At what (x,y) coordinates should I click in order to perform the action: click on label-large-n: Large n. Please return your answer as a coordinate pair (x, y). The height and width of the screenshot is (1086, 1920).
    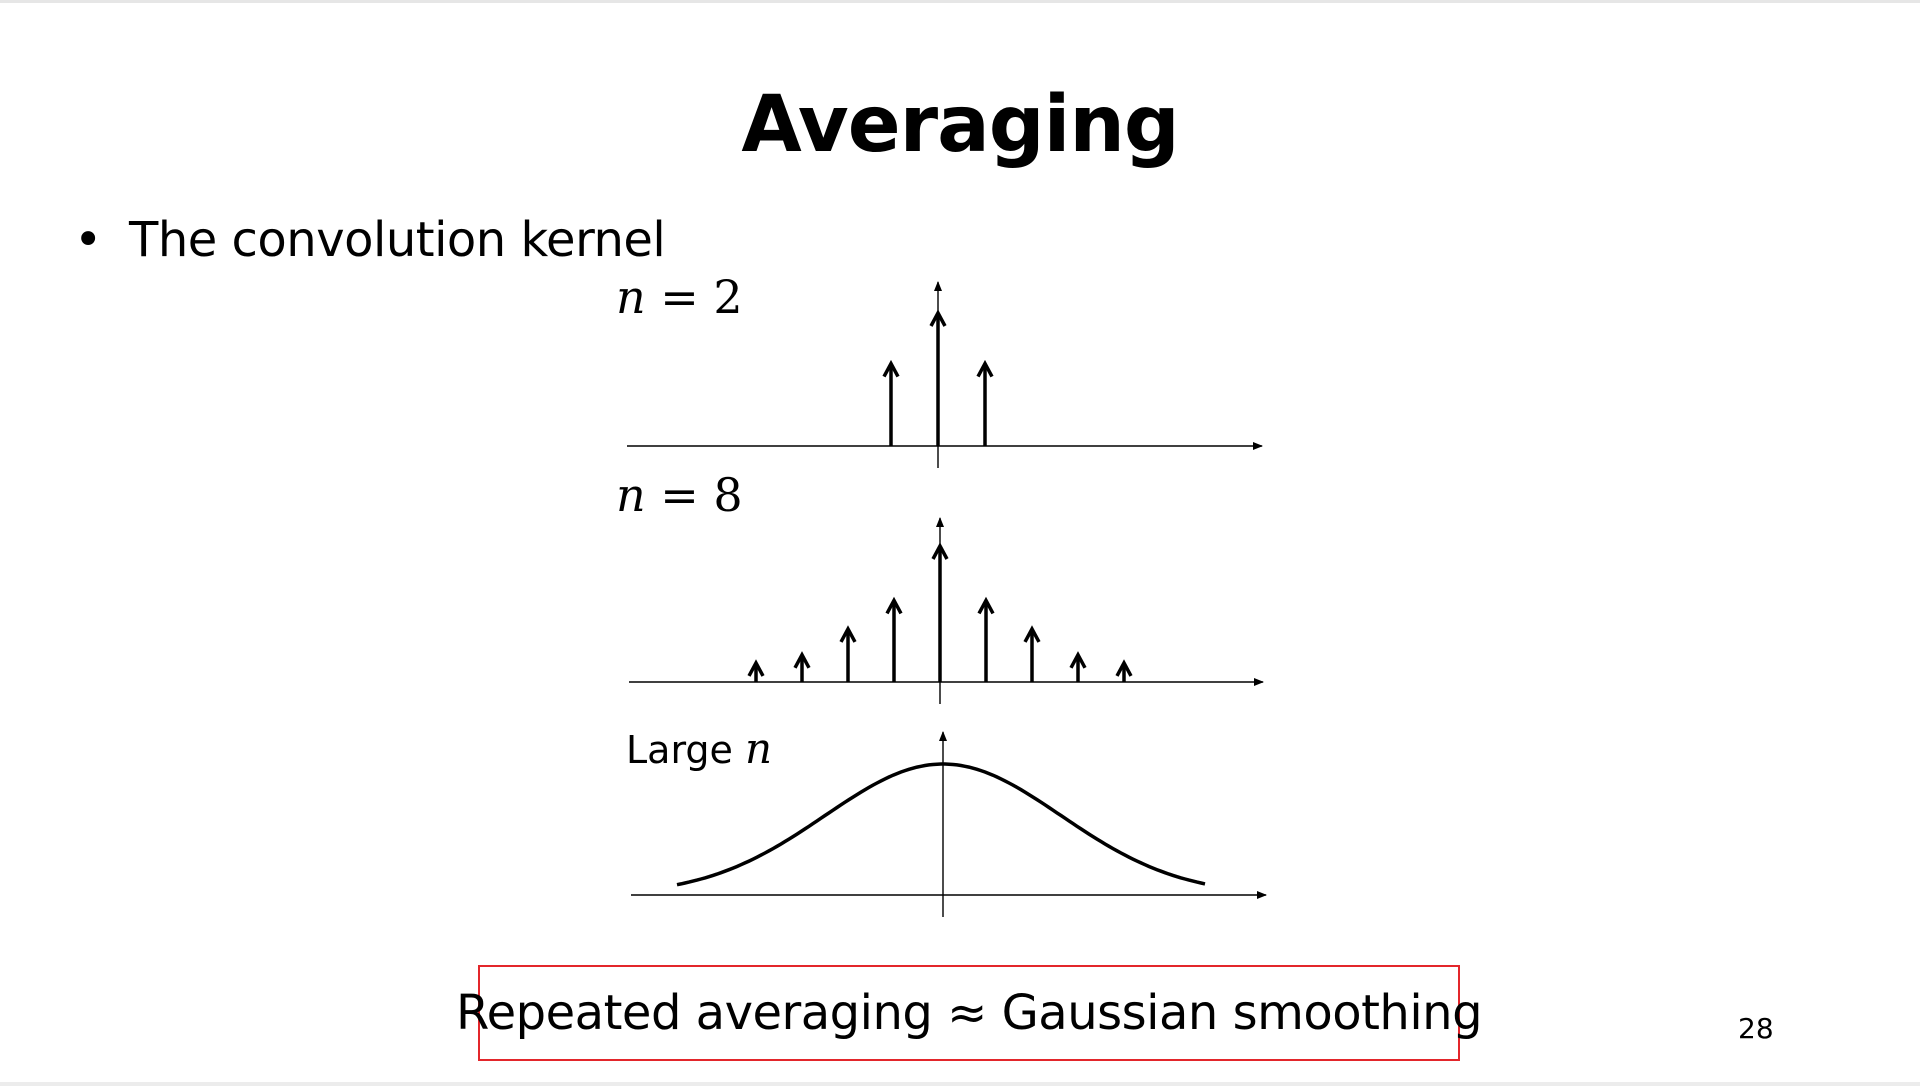
    Looking at the image, I should click on (699, 748).